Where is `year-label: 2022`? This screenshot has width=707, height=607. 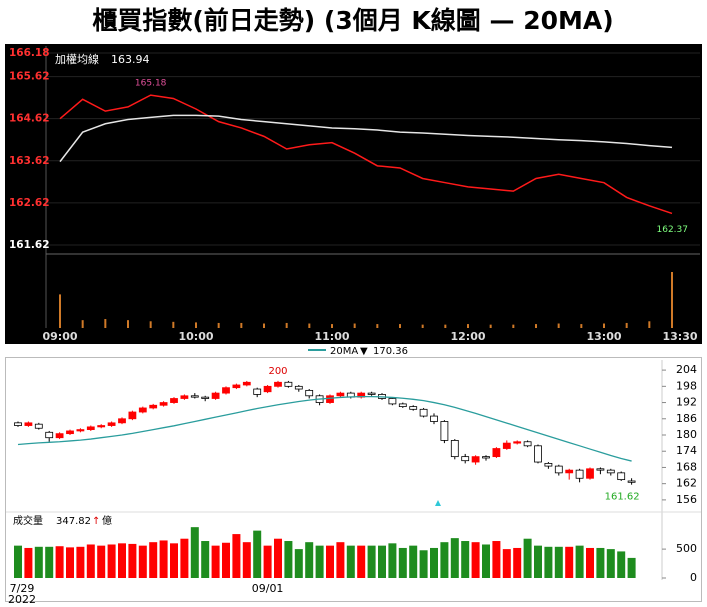
year-label: 2022 is located at coordinates (22, 599).